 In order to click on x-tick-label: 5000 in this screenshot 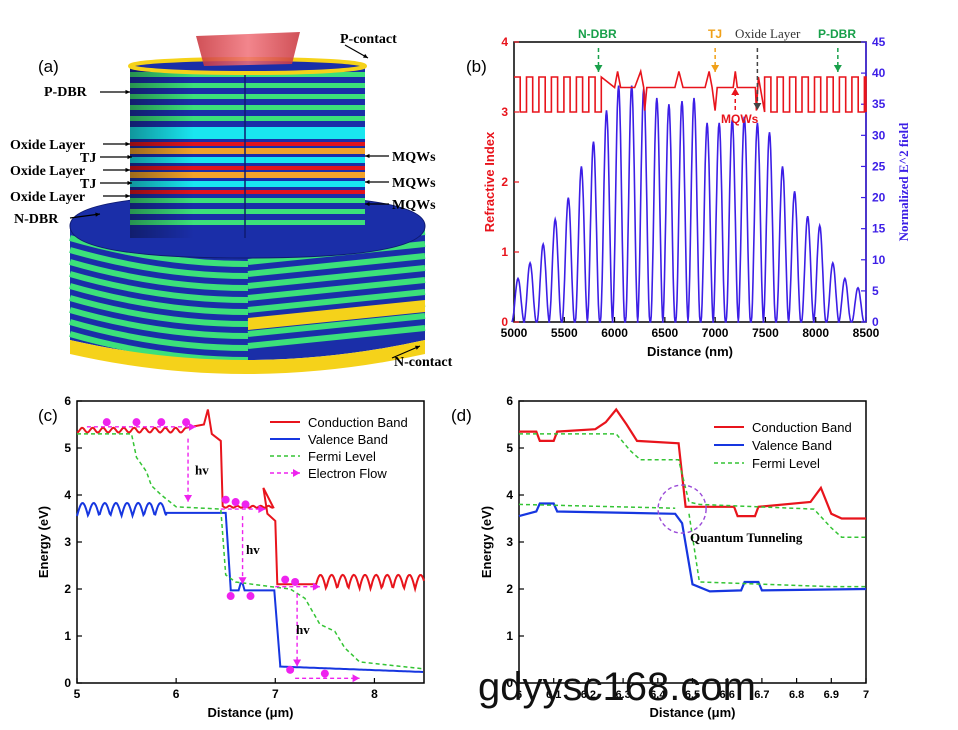, I will do `click(514, 333)`.